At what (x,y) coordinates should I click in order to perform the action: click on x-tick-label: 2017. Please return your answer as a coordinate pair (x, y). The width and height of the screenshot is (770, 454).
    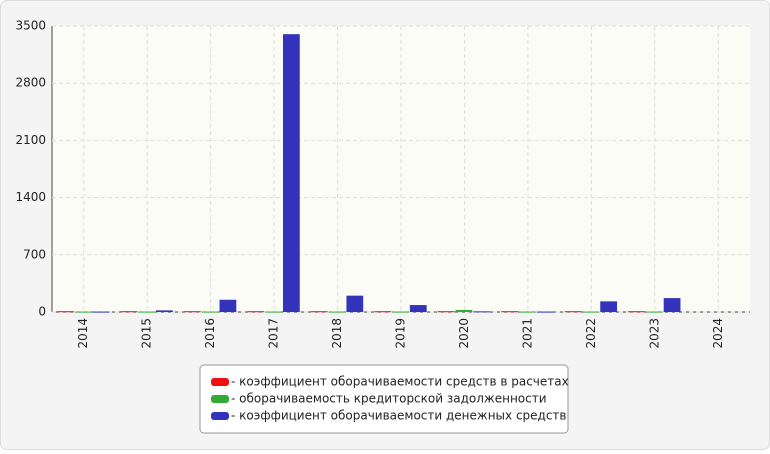
    Looking at the image, I should click on (274, 333).